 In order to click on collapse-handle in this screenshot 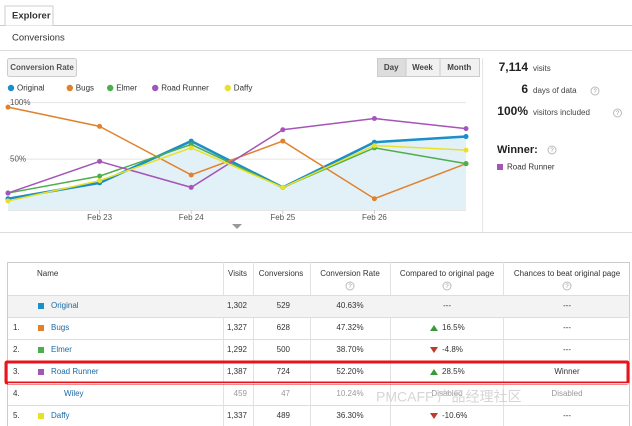, I will do `click(237, 226)`.